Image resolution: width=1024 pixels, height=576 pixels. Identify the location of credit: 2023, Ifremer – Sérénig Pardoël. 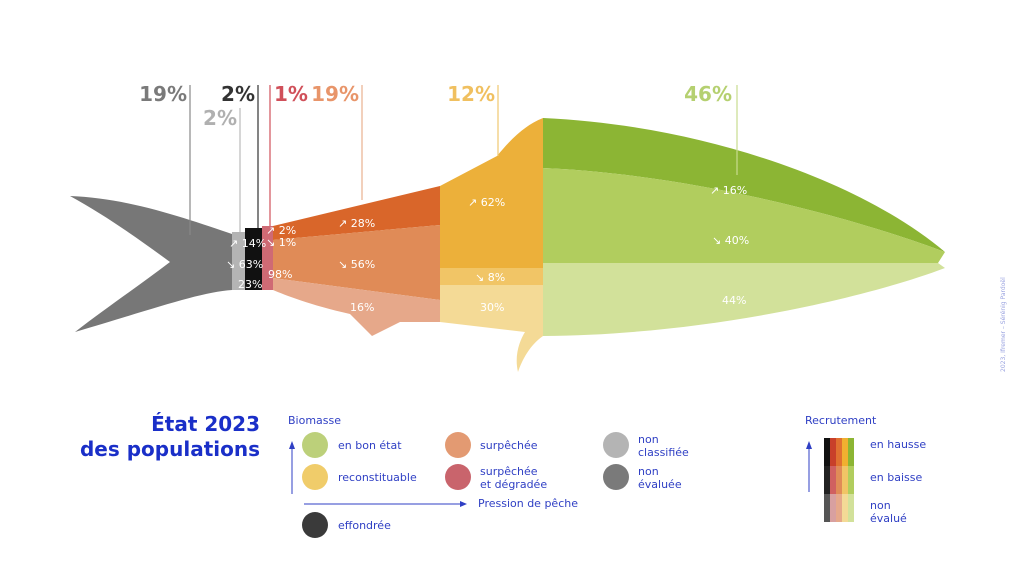
(1003, 324).